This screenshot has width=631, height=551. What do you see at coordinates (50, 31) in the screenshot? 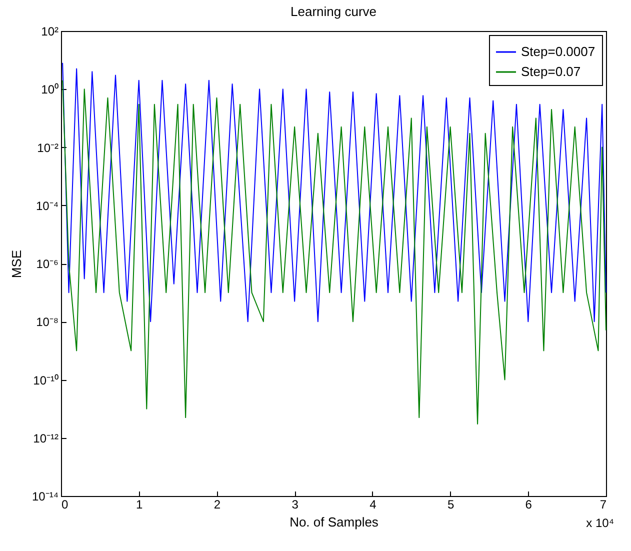
I see `y-tick-label: 10²` at bounding box center [50, 31].